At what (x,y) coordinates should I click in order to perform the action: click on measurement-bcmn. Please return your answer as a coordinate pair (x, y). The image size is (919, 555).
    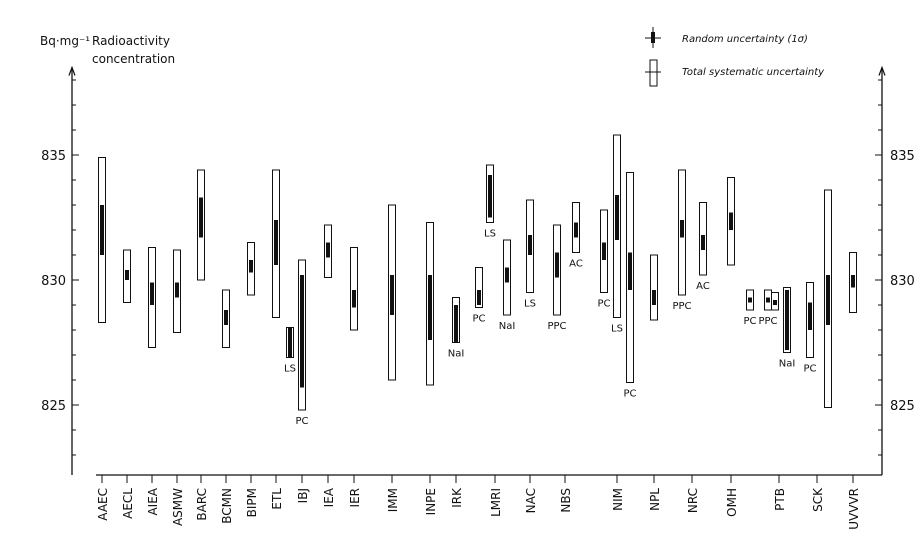
    Looking at the image, I should click on (226, 318).